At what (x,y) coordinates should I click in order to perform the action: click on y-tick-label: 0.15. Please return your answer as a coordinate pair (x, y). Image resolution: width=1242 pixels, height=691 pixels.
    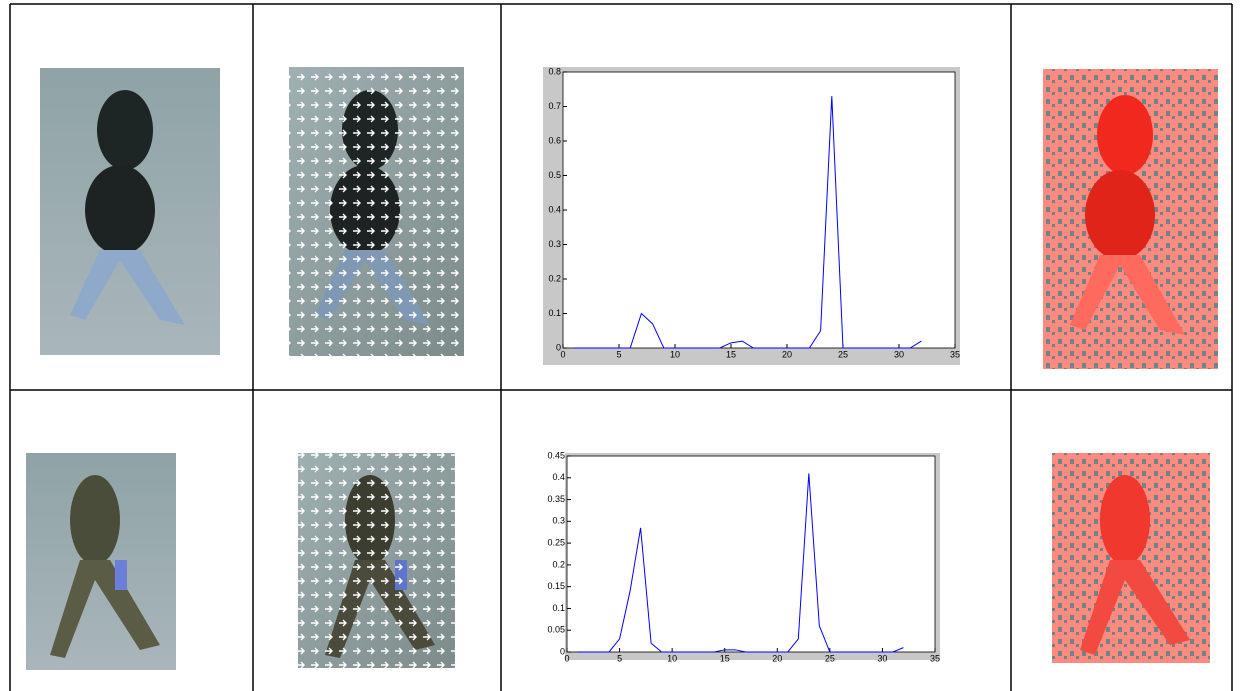
    Looking at the image, I should click on (556, 586).